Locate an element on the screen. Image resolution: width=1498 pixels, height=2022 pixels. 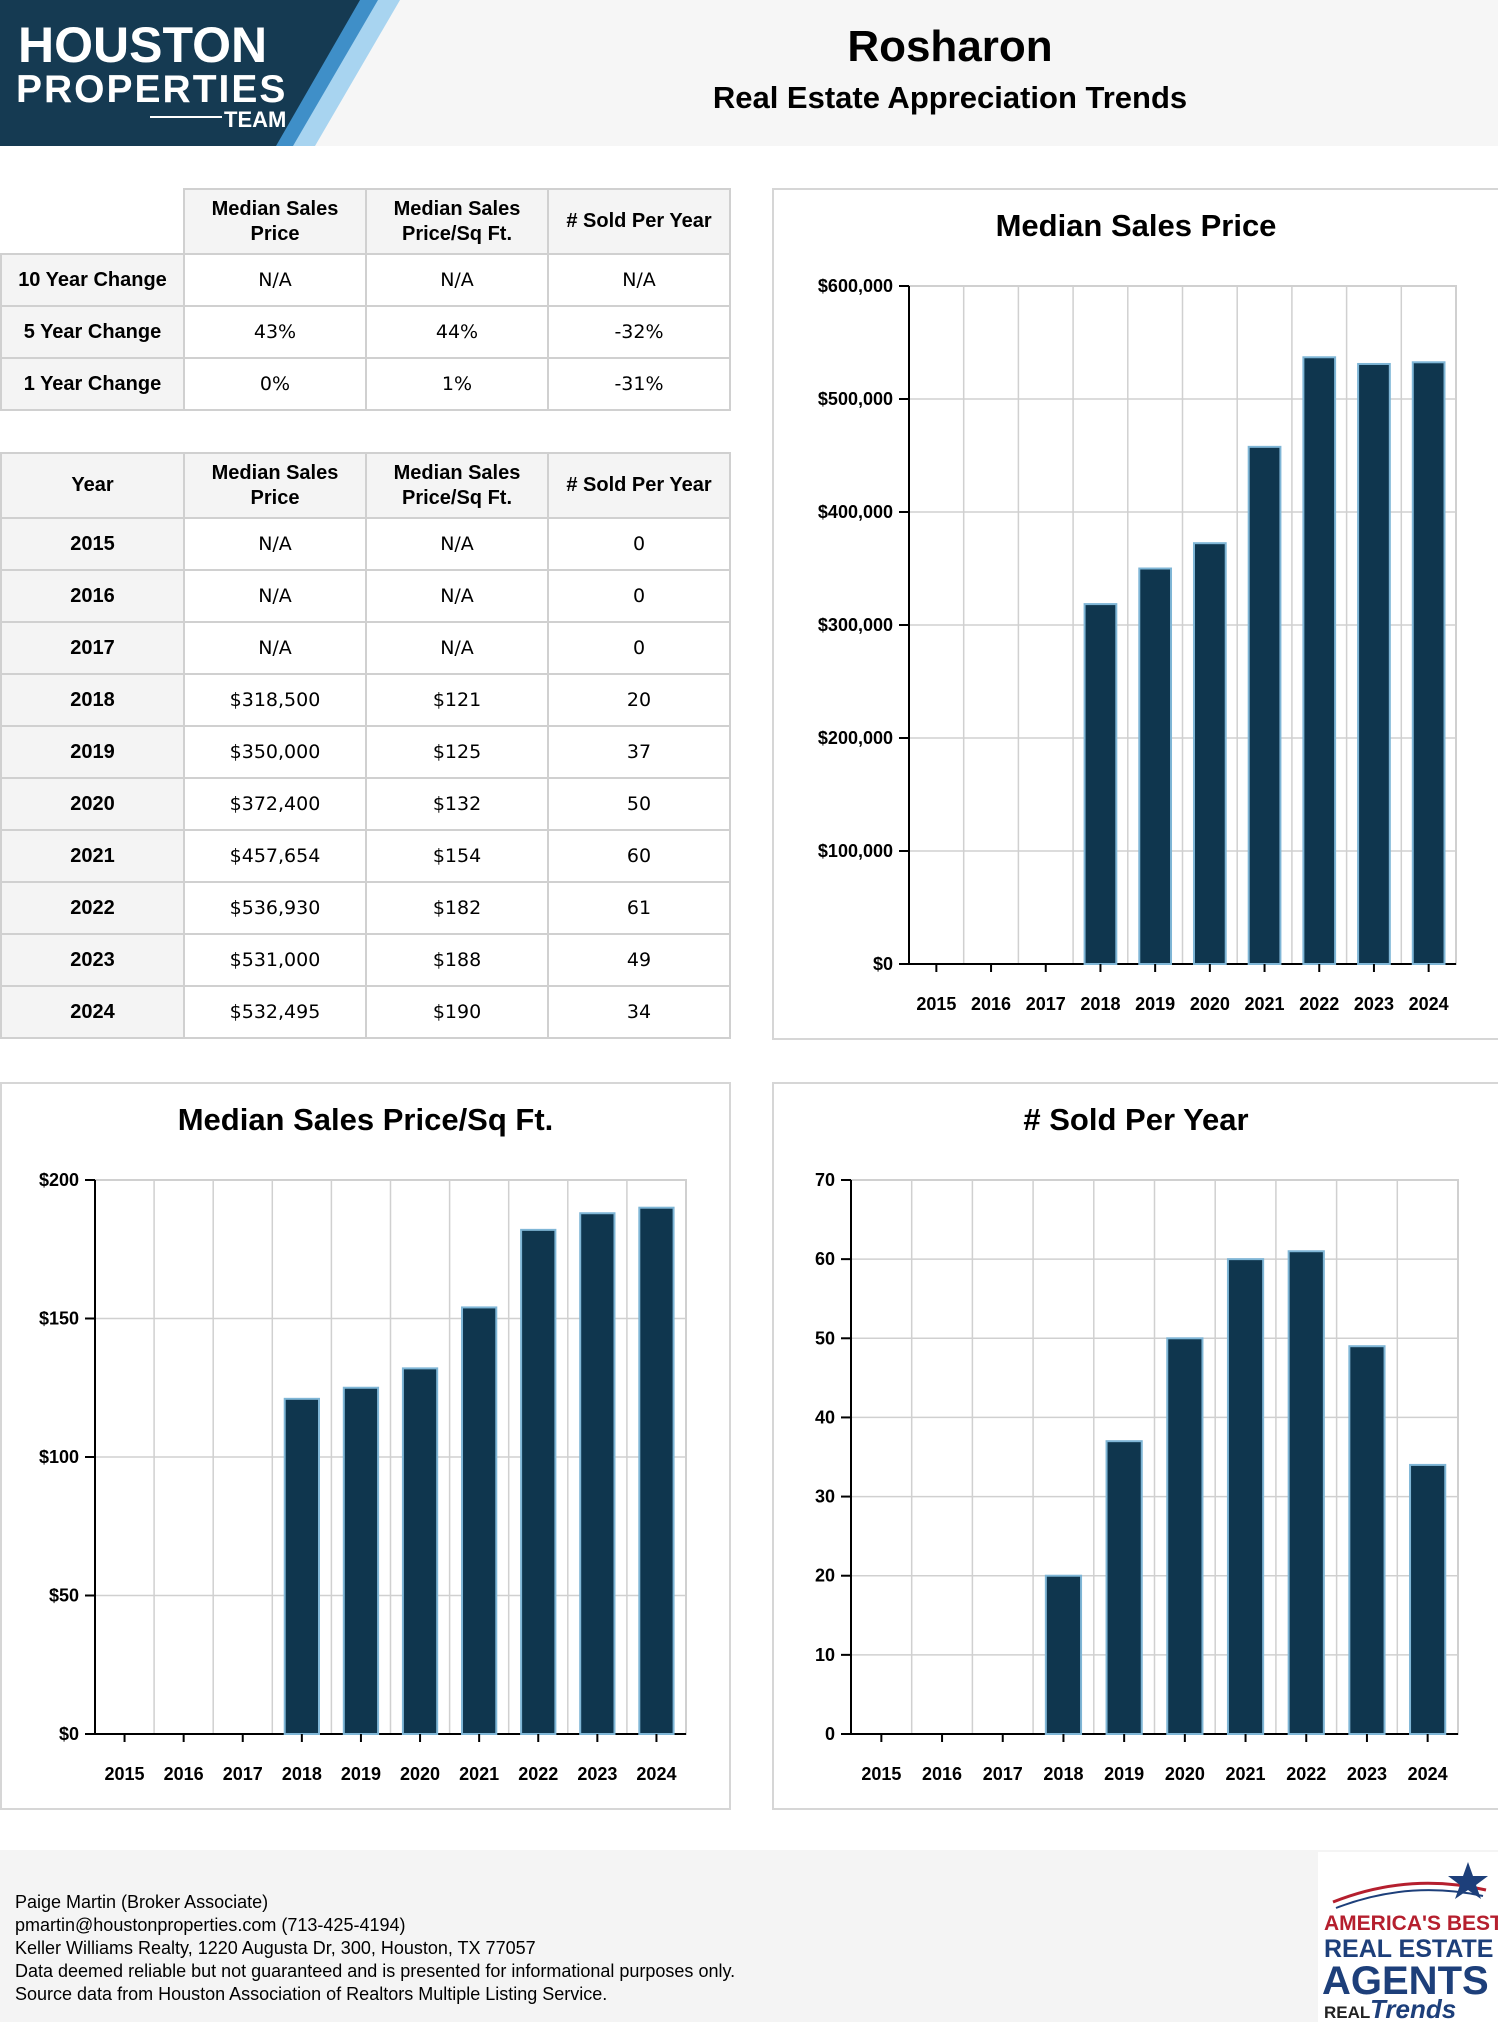
table-row: 2015 N/A N/A 0 is located at coordinates (365, 544).